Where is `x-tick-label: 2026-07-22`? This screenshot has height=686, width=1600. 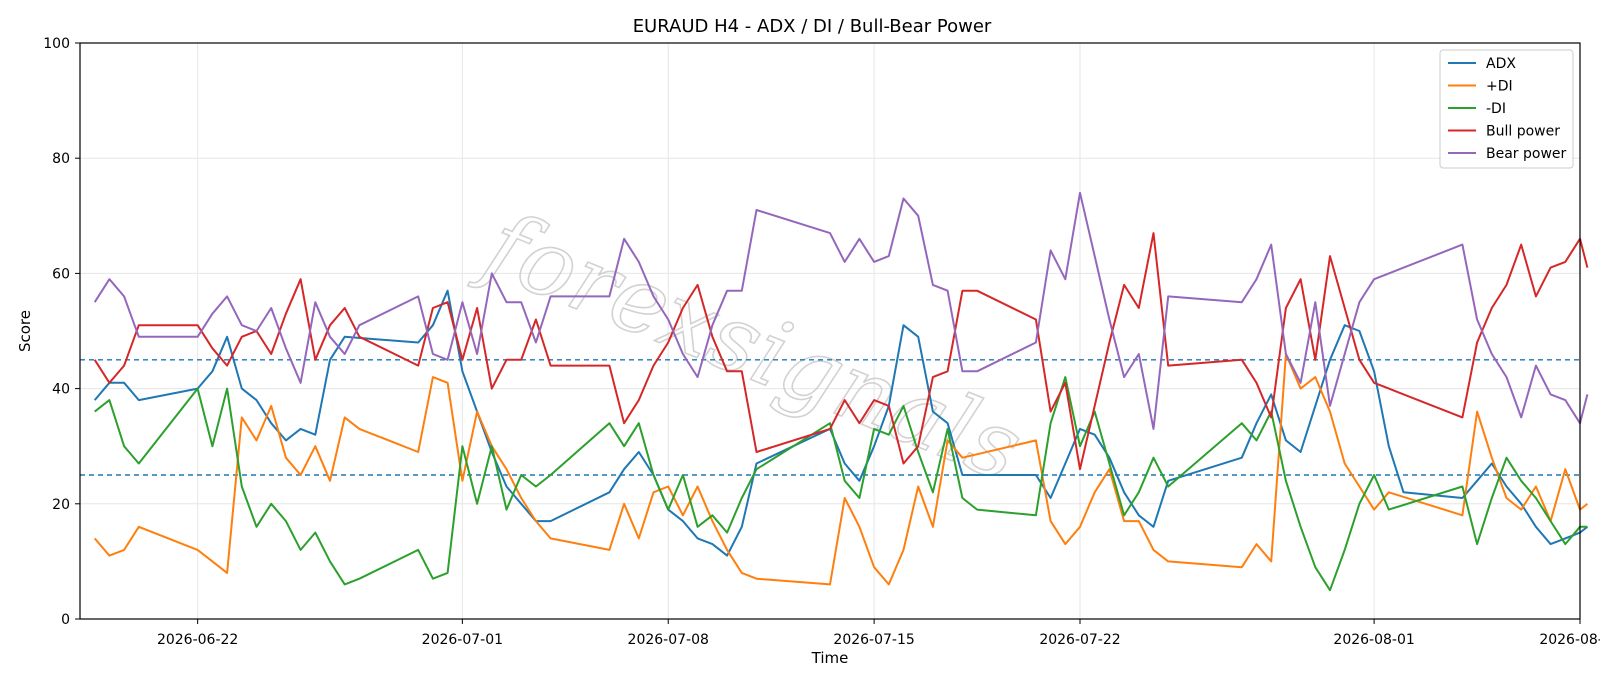 x-tick-label: 2026-07-22 is located at coordinates (1079, 640).